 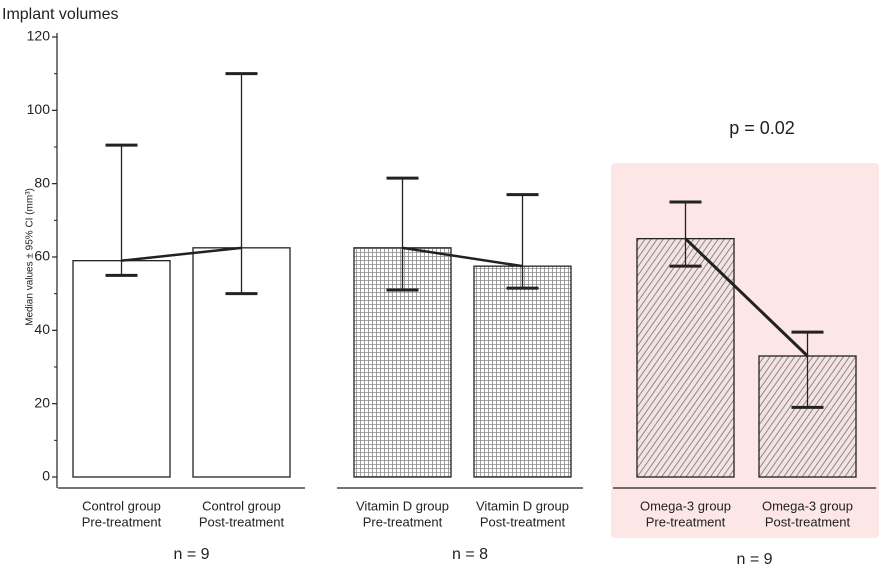 I want to click on annotation: p = 0.02, so click(x=762, y=128).